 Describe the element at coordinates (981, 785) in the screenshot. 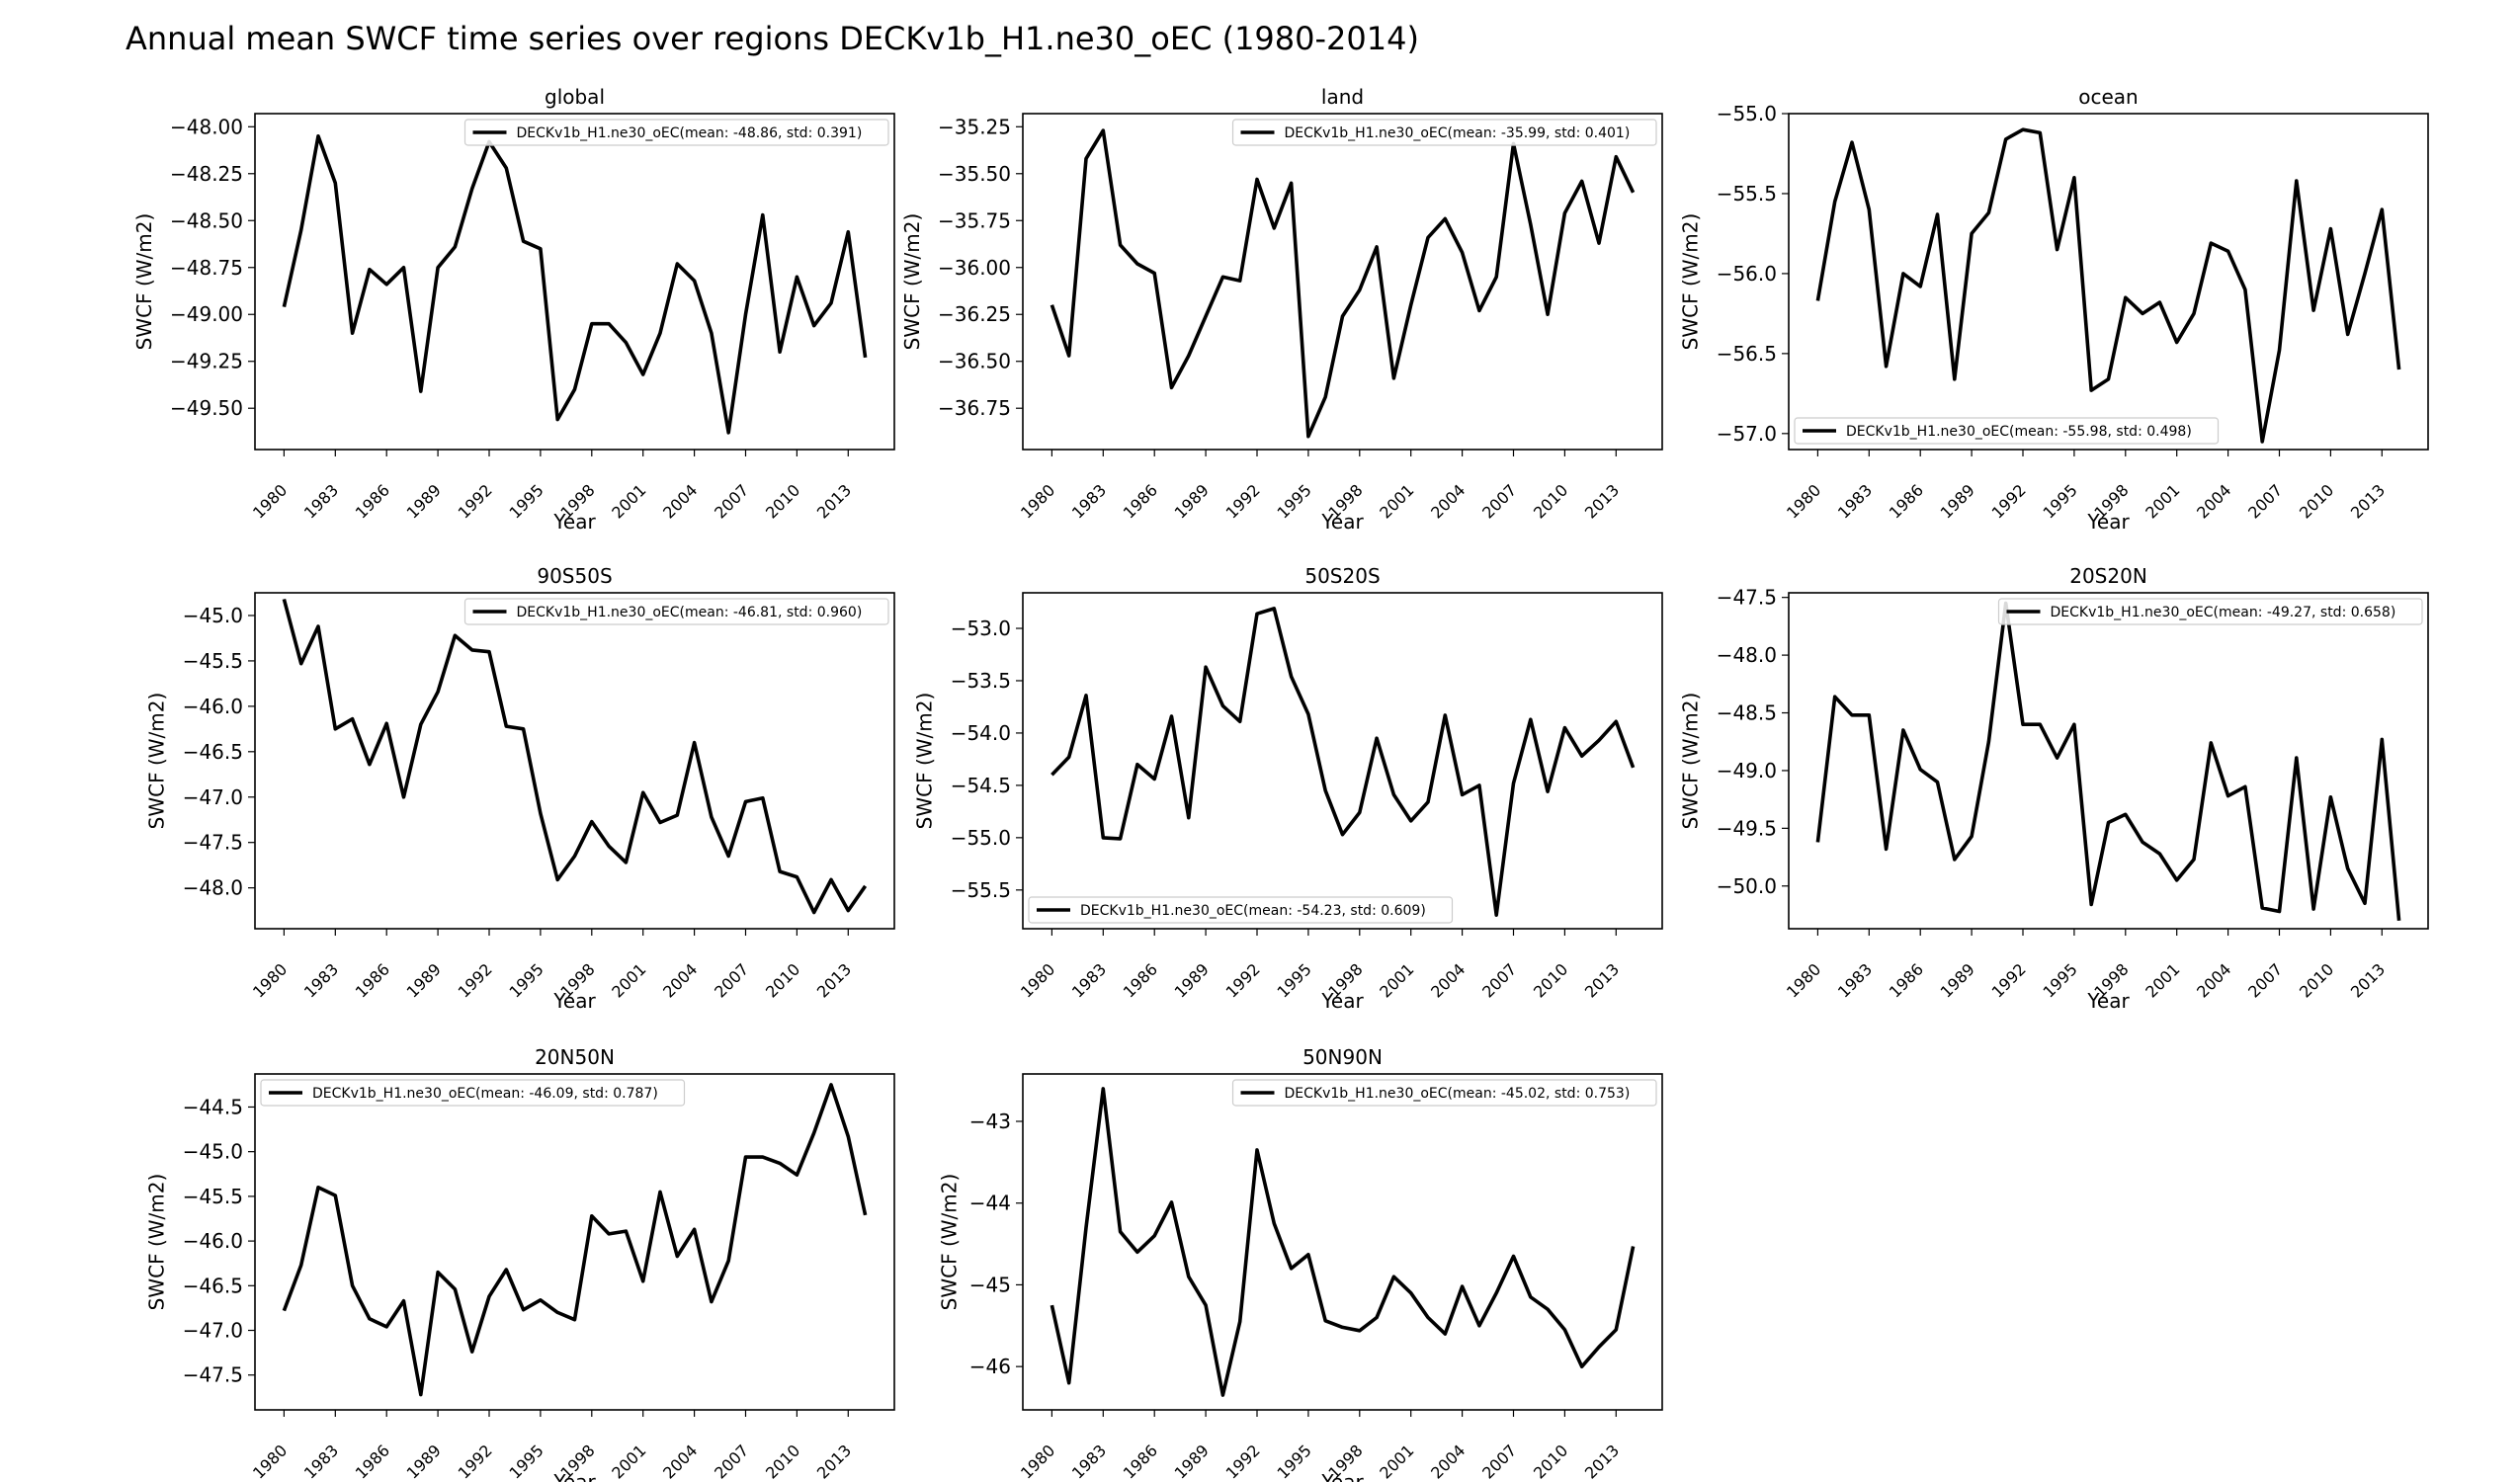

I see `y-tick-label: −54.5` at that location.